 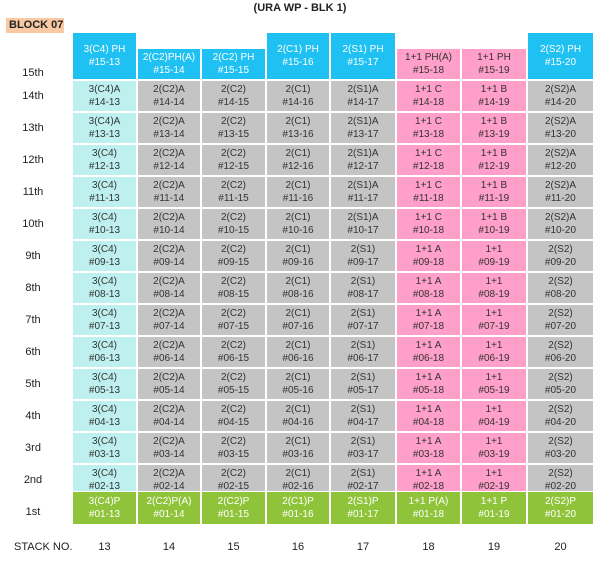 I want to click on unit-number: #06-17, so click(x=363, y=358).